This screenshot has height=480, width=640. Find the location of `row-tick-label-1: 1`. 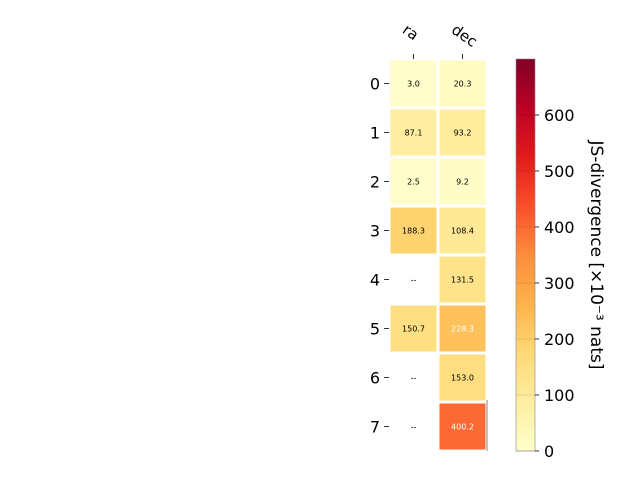

row-tick-label-1: 1 is located at coordinates (375, 133).